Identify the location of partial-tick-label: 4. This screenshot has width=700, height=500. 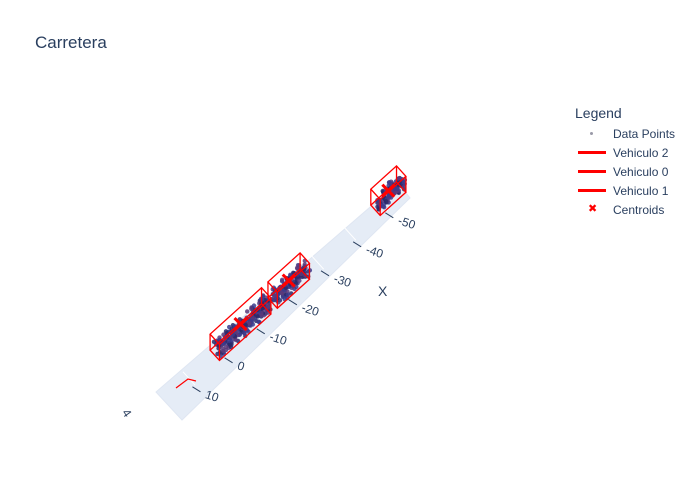
(126, 413).